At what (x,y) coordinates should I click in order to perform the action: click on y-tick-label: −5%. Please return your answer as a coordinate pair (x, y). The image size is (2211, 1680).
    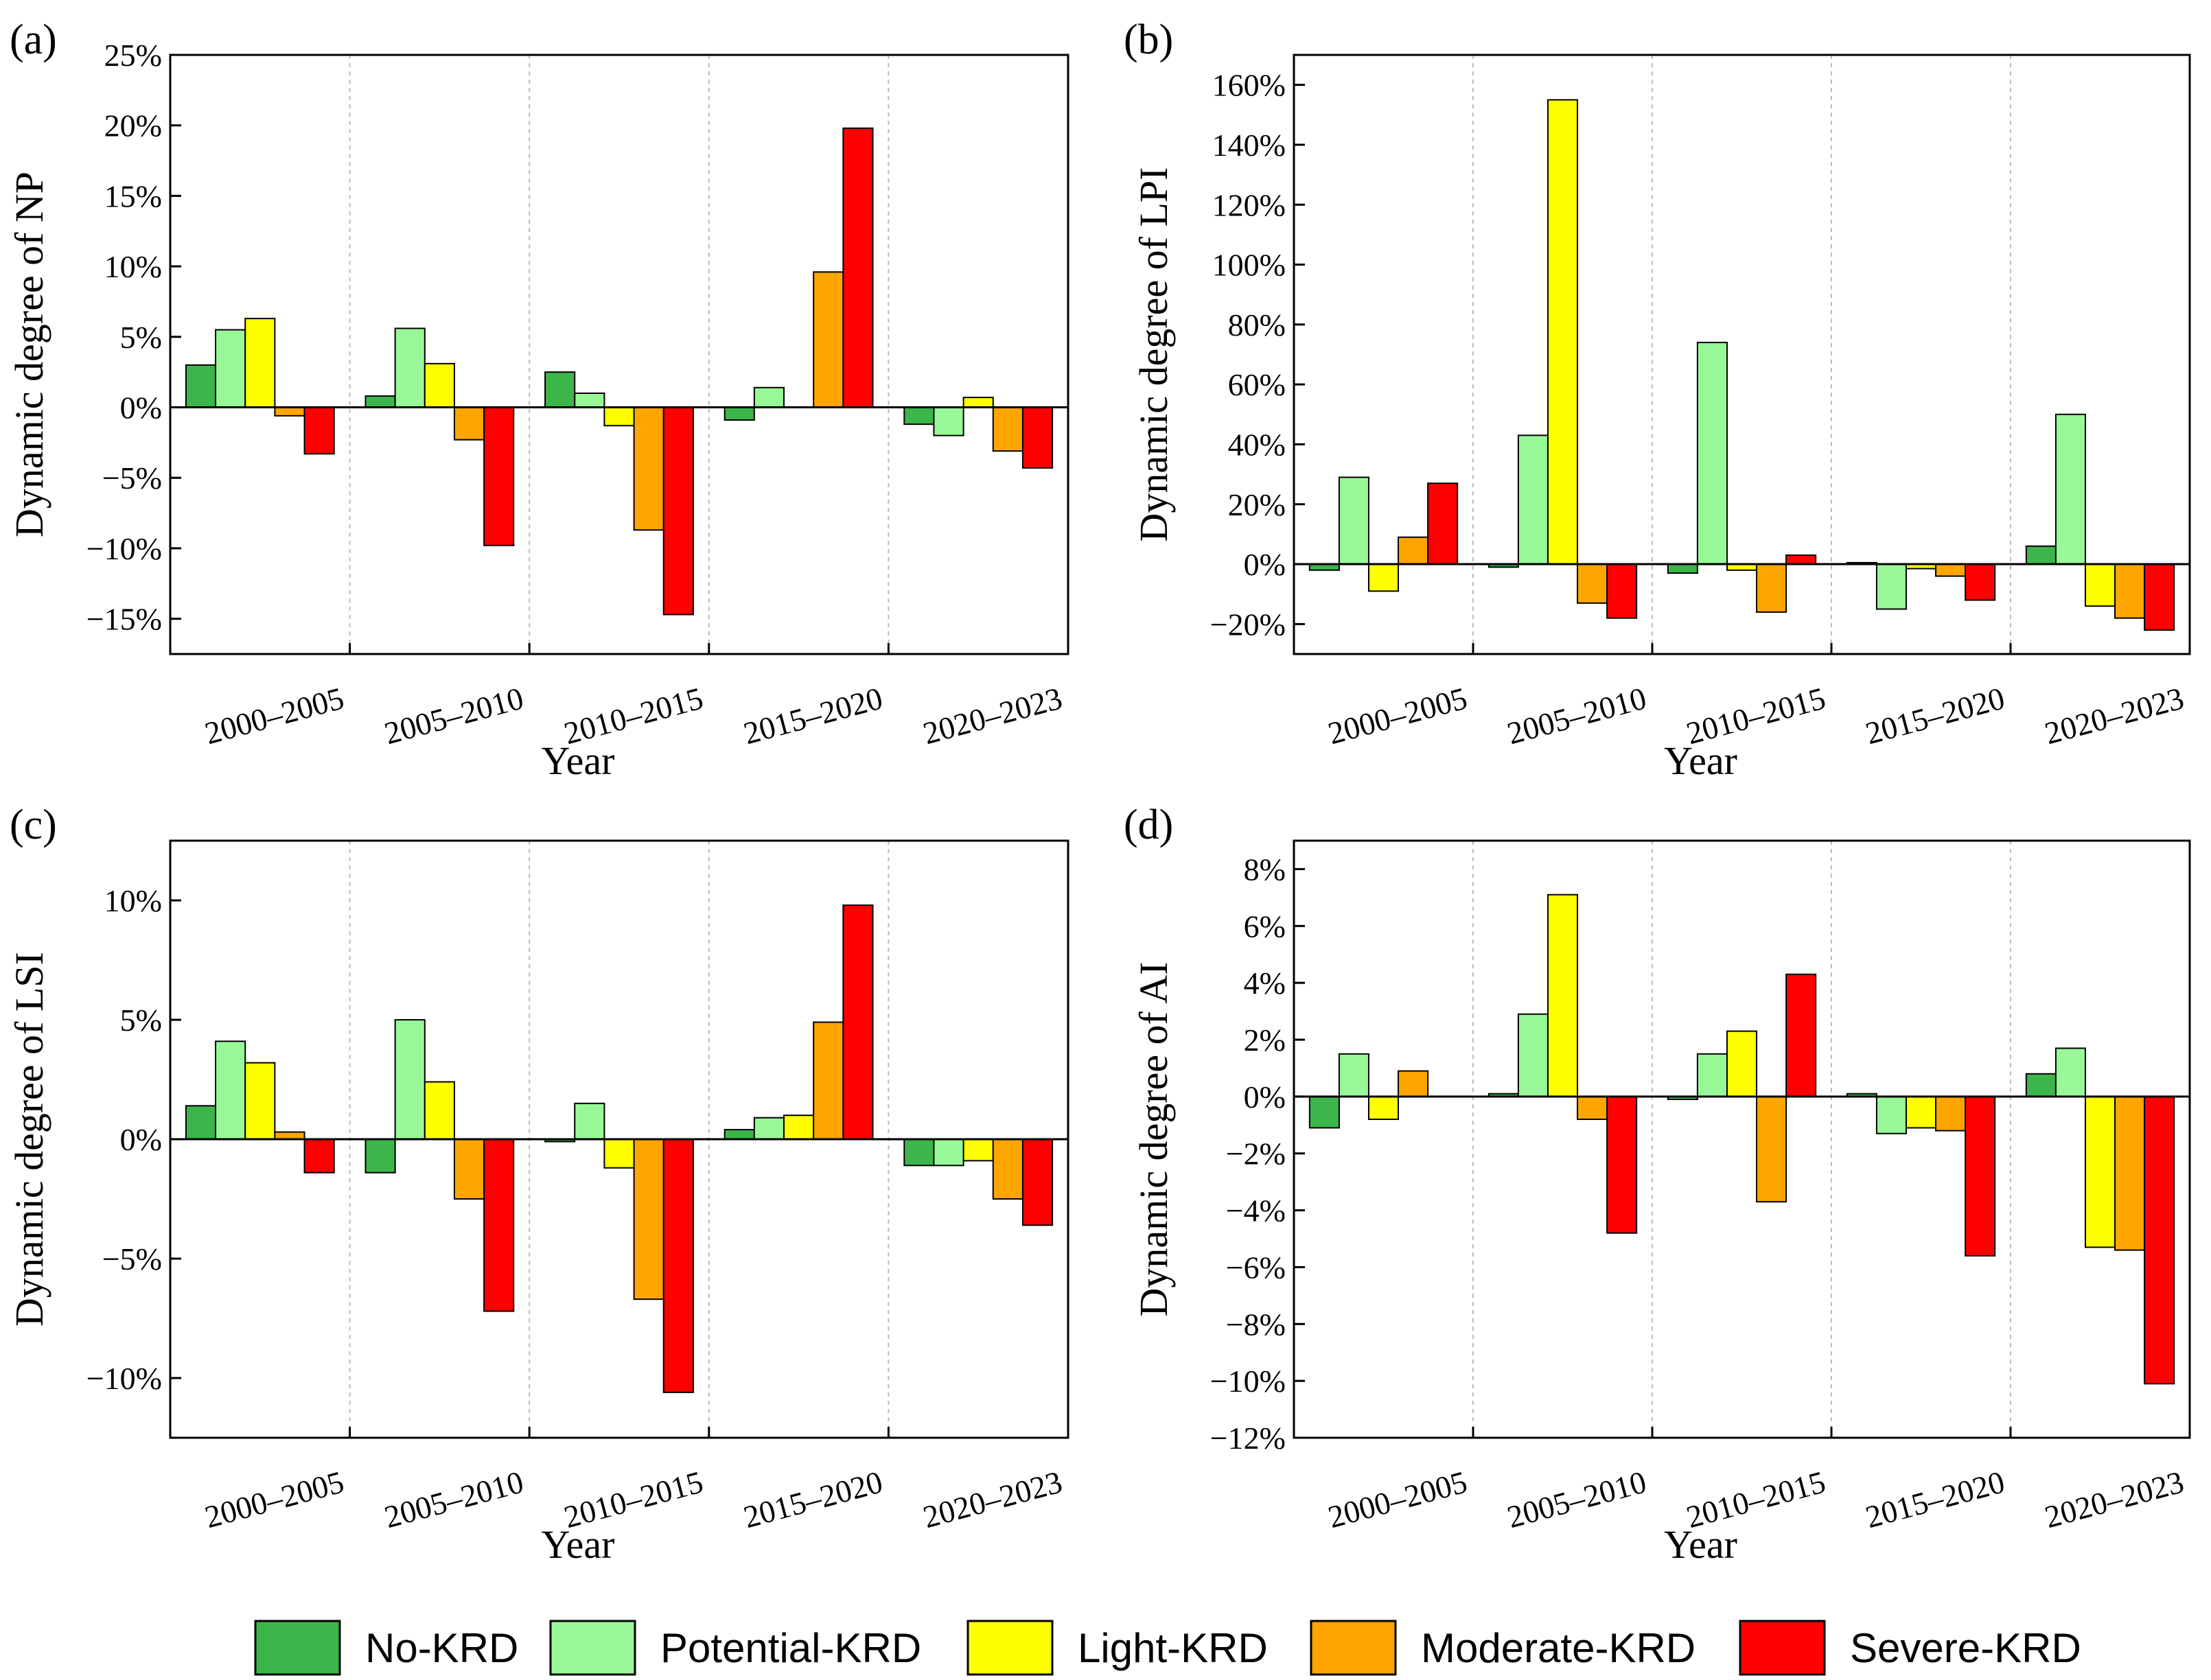
    Looking at the image, I should click on (132, 477).